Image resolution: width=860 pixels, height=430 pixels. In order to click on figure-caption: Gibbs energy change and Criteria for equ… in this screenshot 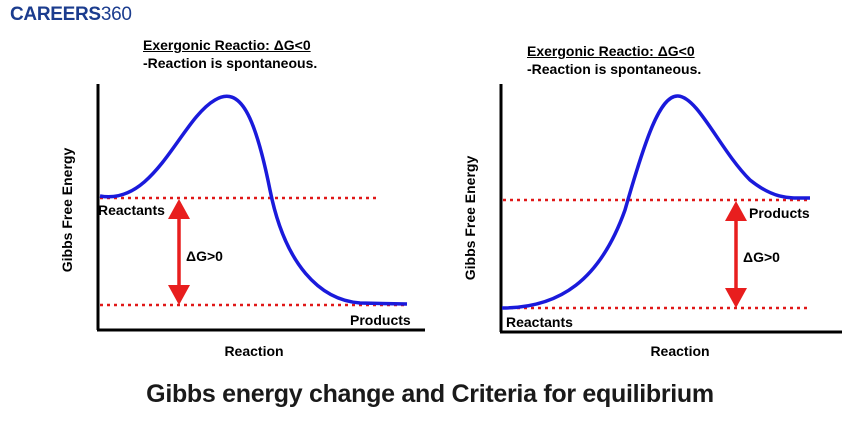, I will do `click(430, 394)`.